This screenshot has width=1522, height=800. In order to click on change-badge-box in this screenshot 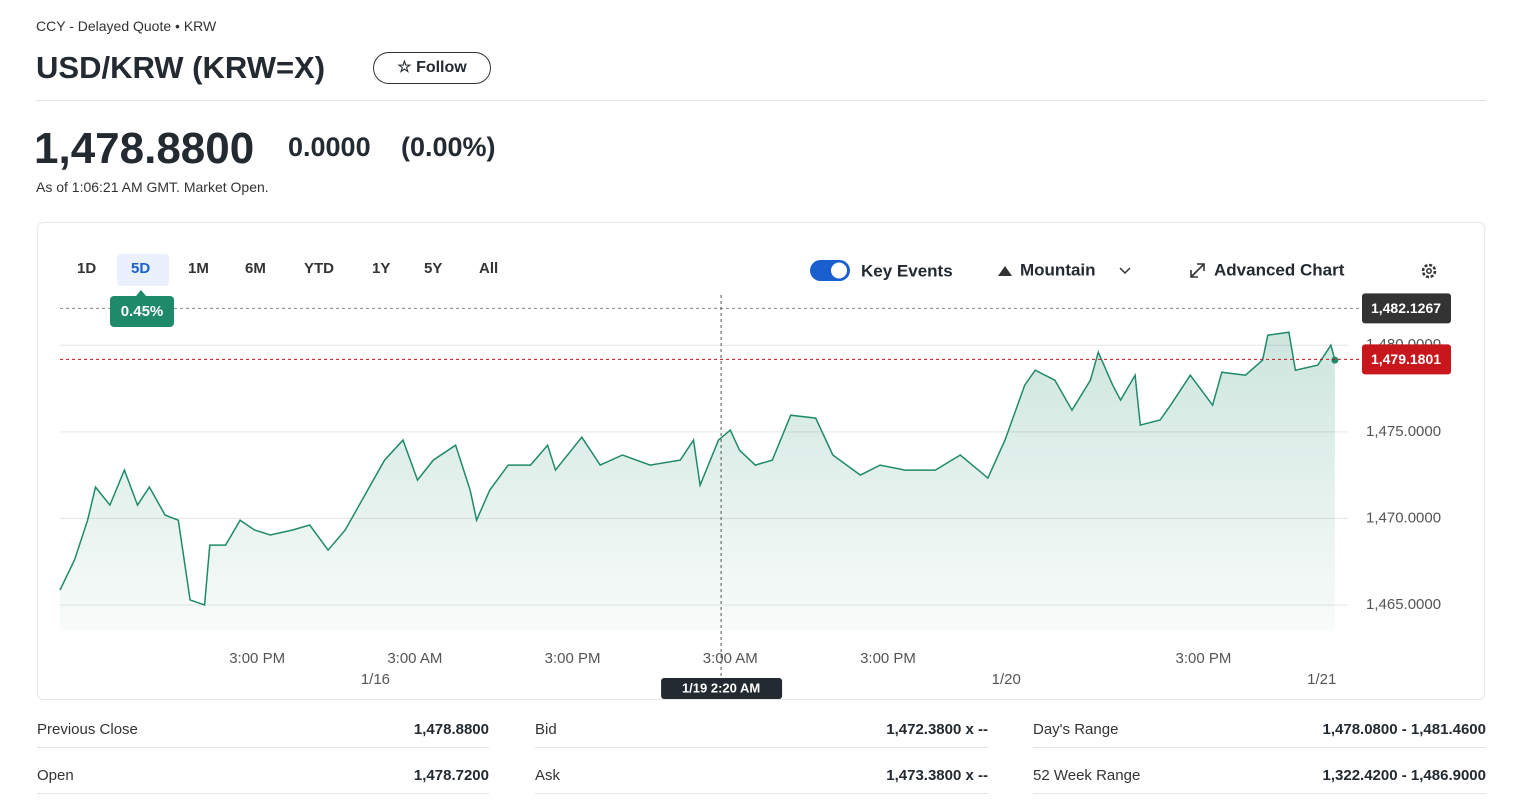, I will do `click(142, 311)`.